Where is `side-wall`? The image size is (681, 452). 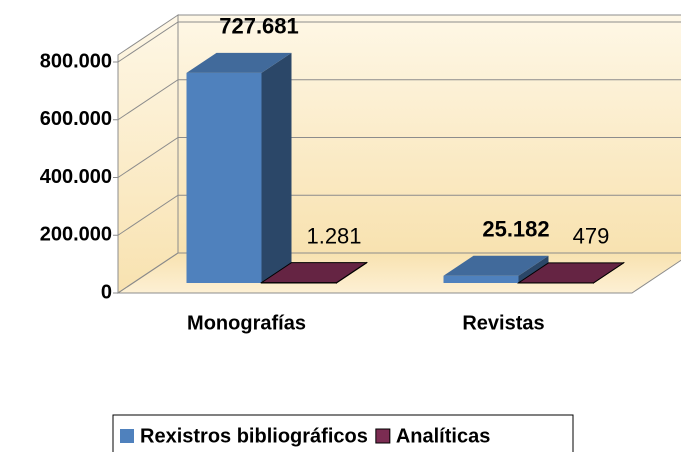 side-wall is located at coordinates (148, 154).